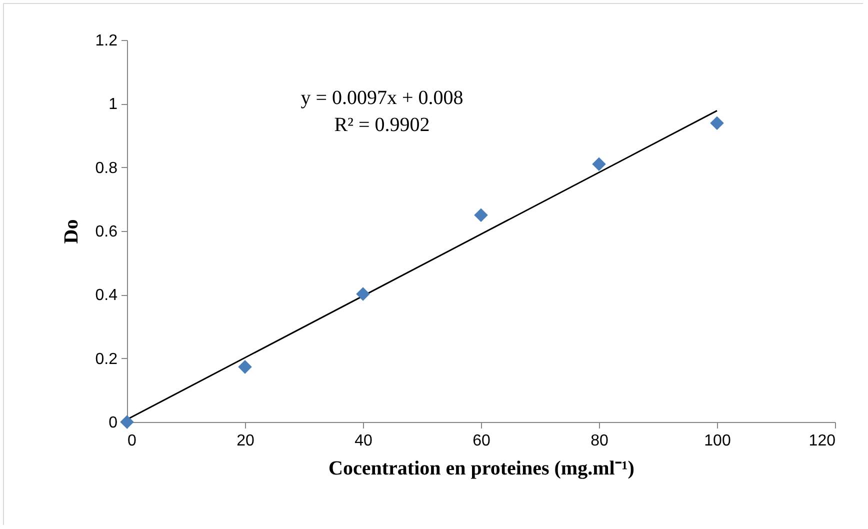 The image size is (868, 529). I want to click on y-tick-label: 0.8, so click(106, 168).